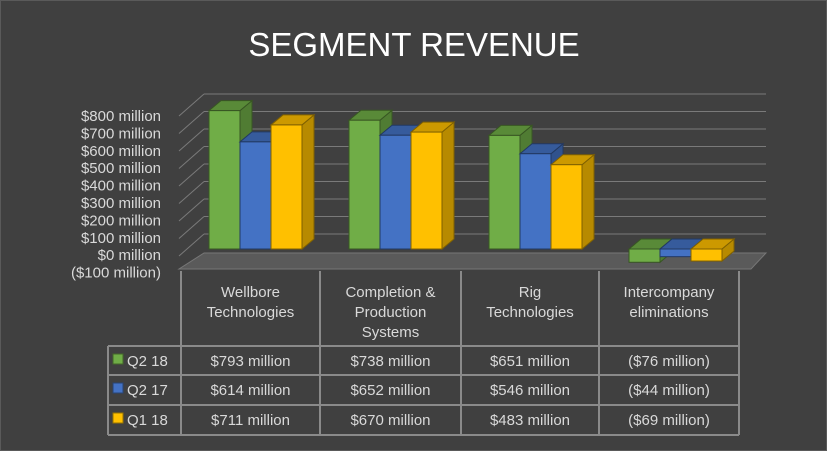 This screenshot has width=827, height=451. Describe the element at coordinates (391, 312) in the screenshot. I see `category-label: Production` at that location.